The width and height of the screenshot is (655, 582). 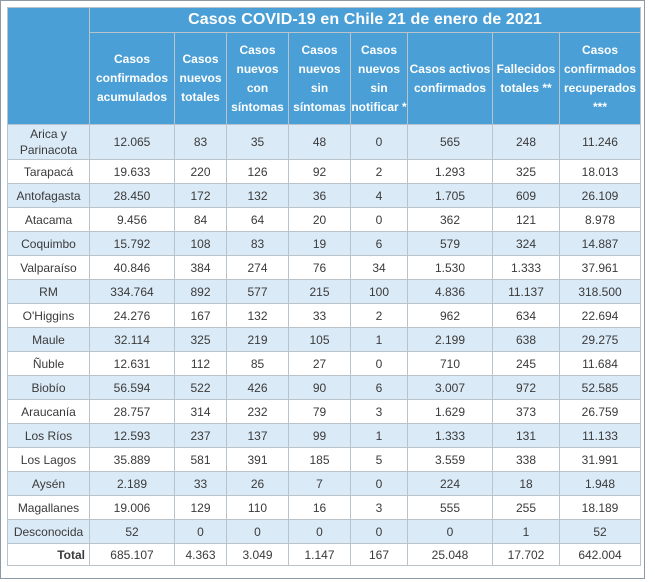 I want to click on table-cell: 85, so click(x=257, y=363).